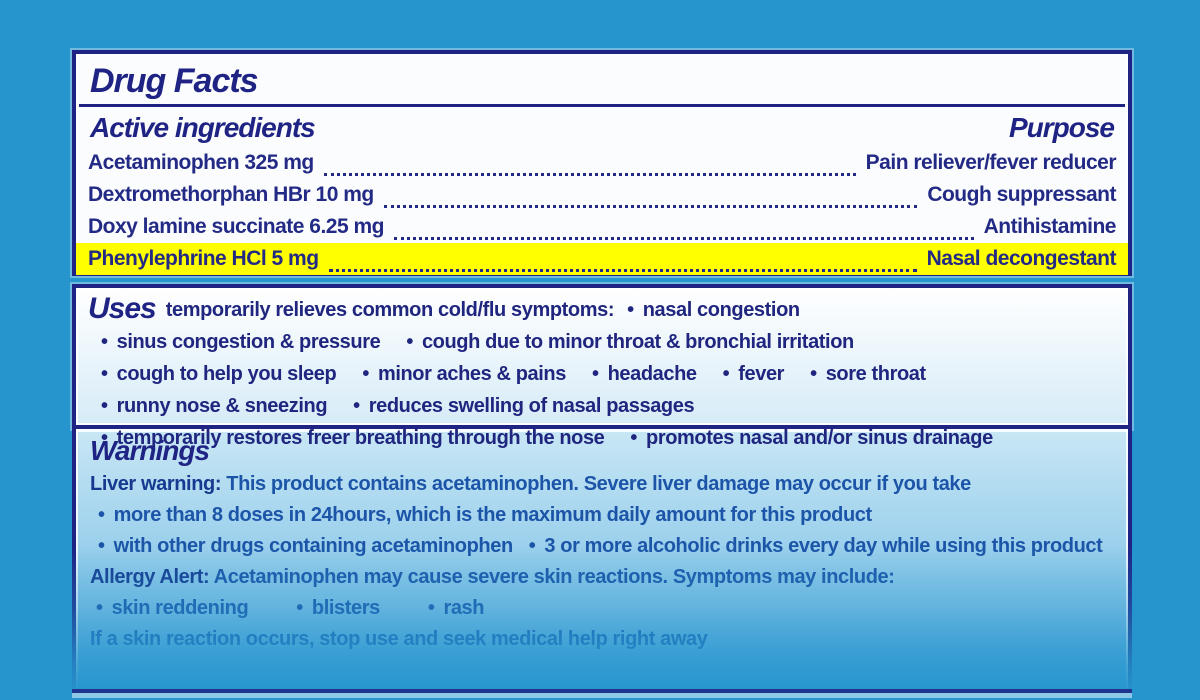  What do you see at coordinates (203, 258) in the screenshot?
I see `ingredient-name: Phenylephrine HCl 5 mg` at bounding box center [203, 258].